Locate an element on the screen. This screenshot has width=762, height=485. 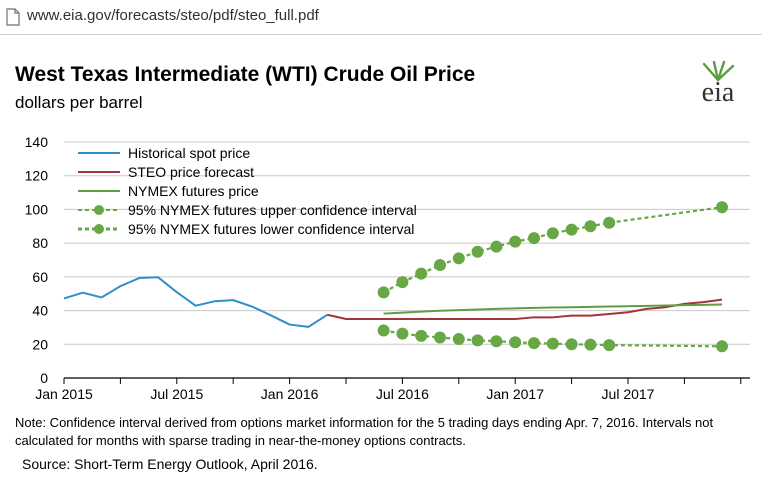
legend-label-1: STEO price forecast is located at coordinates (191, 172).